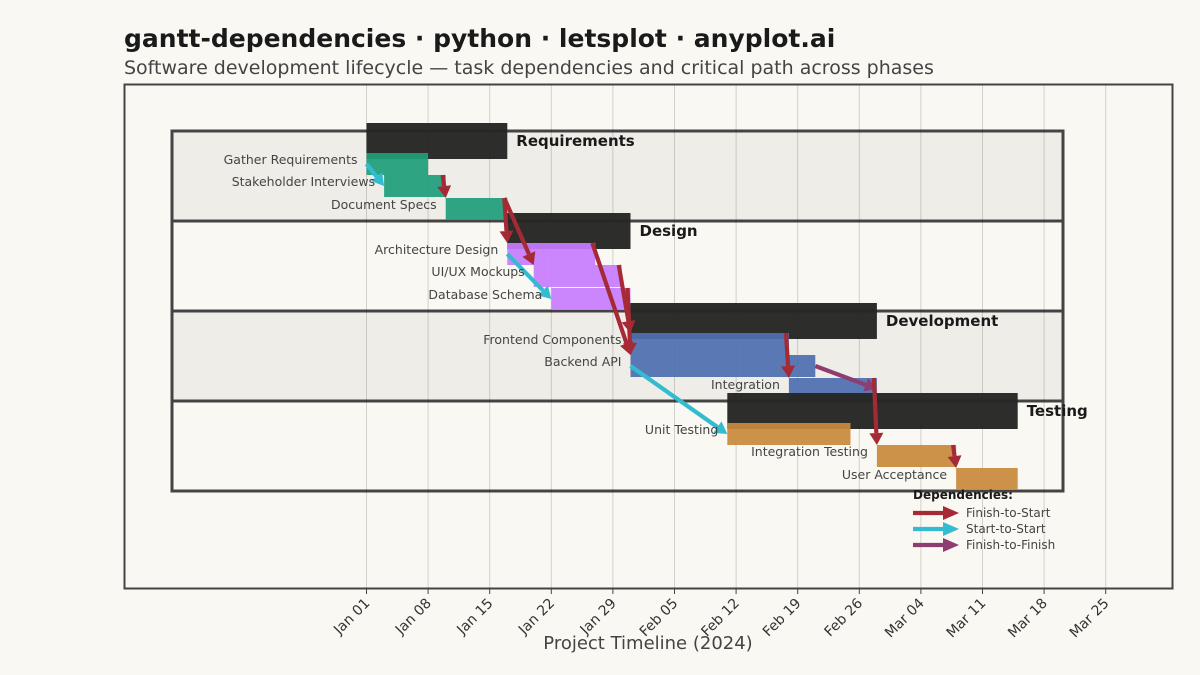 This screenshot has width=1200, height=675. I want to click on dependency-gather-requirements-to-stakeholder-interviews, so click(374, 174).